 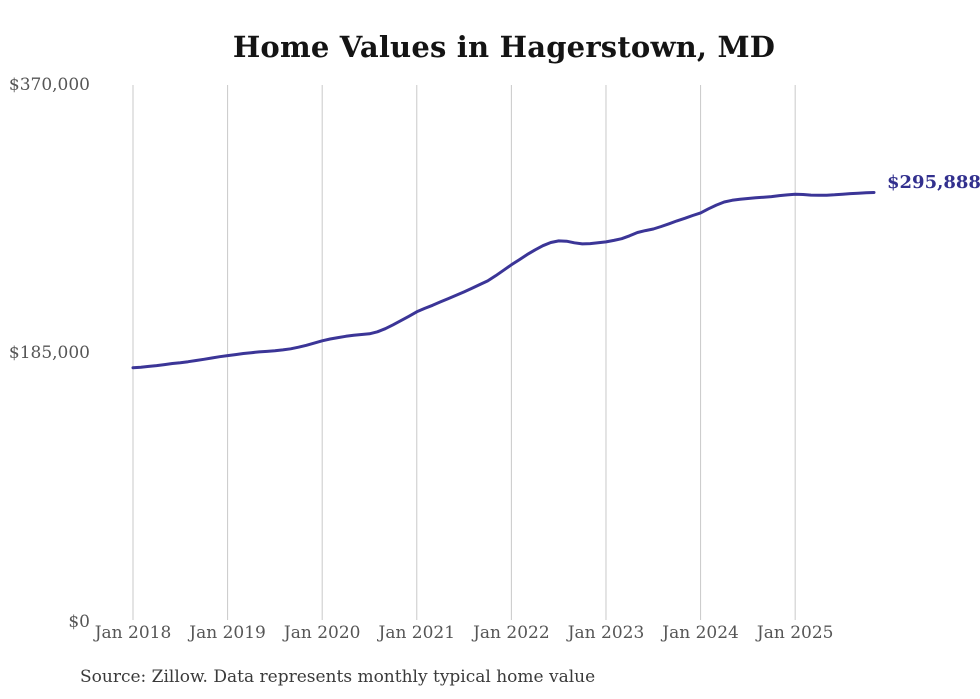 I want to click on x-tick-label: Jan 2018, so click(x=133, y=633).